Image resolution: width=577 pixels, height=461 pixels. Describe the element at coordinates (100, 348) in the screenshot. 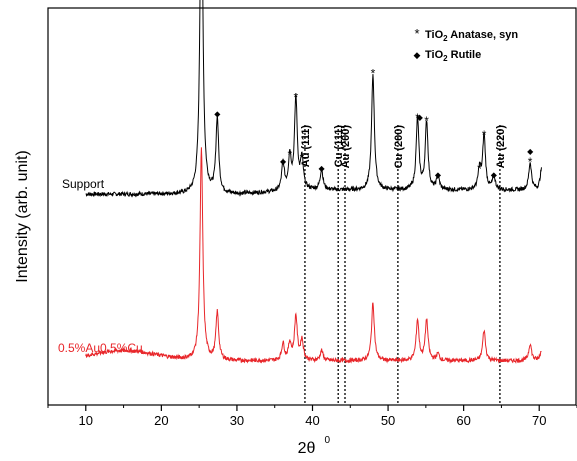

I see `series-label-aucu: 0.5%Au0.5%Cu` at that location.